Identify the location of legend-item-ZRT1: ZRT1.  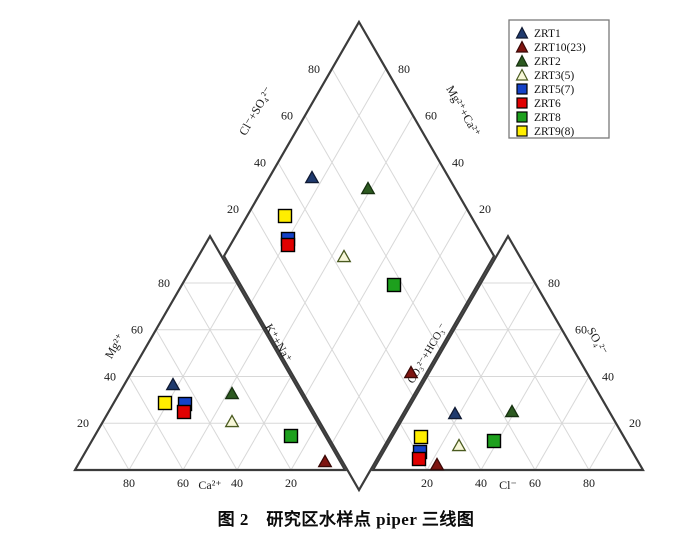
(538, 33).